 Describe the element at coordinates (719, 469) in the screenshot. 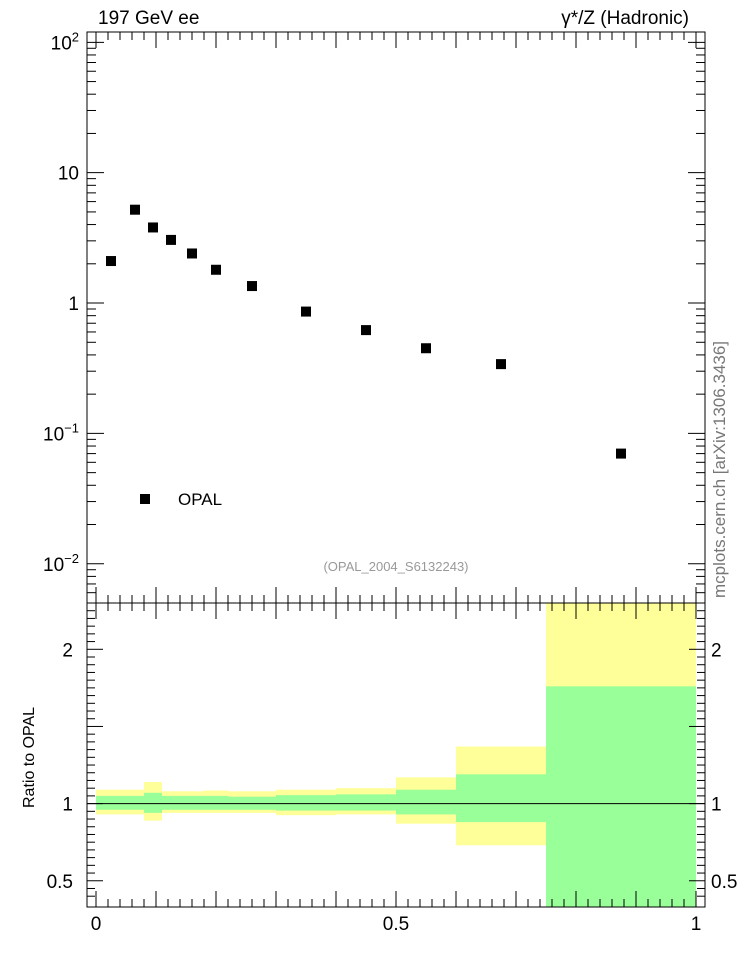

I see `side-label: mcplots.cern.ch [arXiv:1306.3436]` at that location.